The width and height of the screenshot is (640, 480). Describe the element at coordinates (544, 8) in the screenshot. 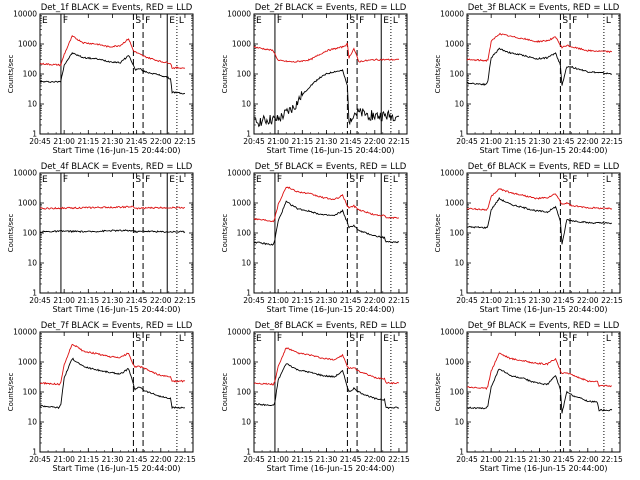

I see `panel-title: Det_3f BLACK = Events, RED = LLD` at that location.